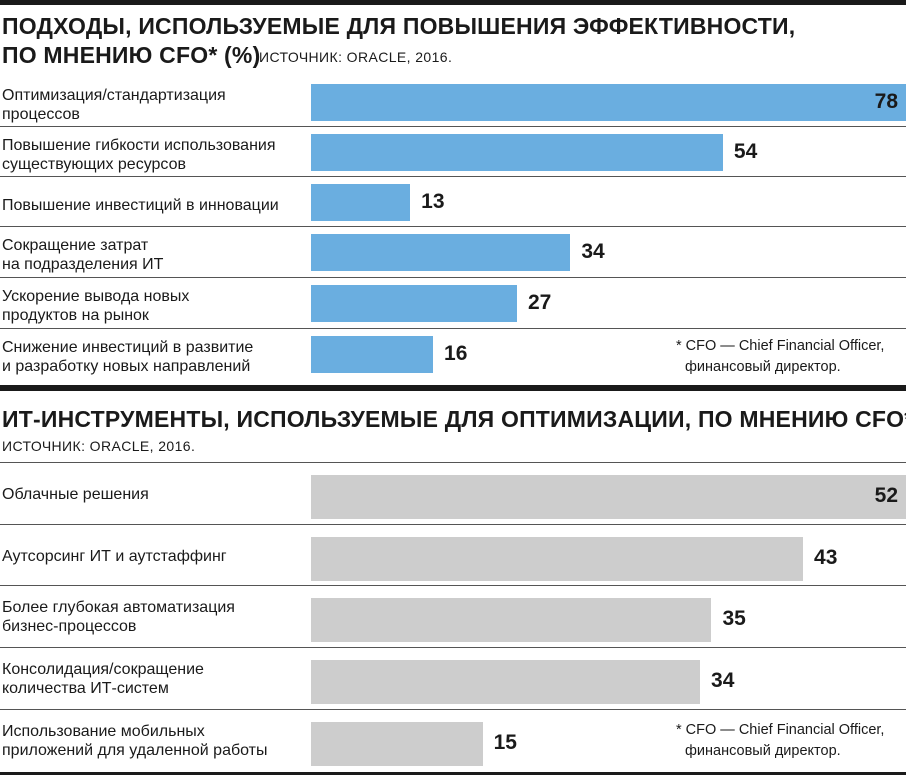 Image resolution: width=906 pixels, height=775 pixels. Describe the element at coordinates (780, 730) in the screenshot. I see `chart2-footnote-line1: * CFO — Chief Financial Officer,` at that location.